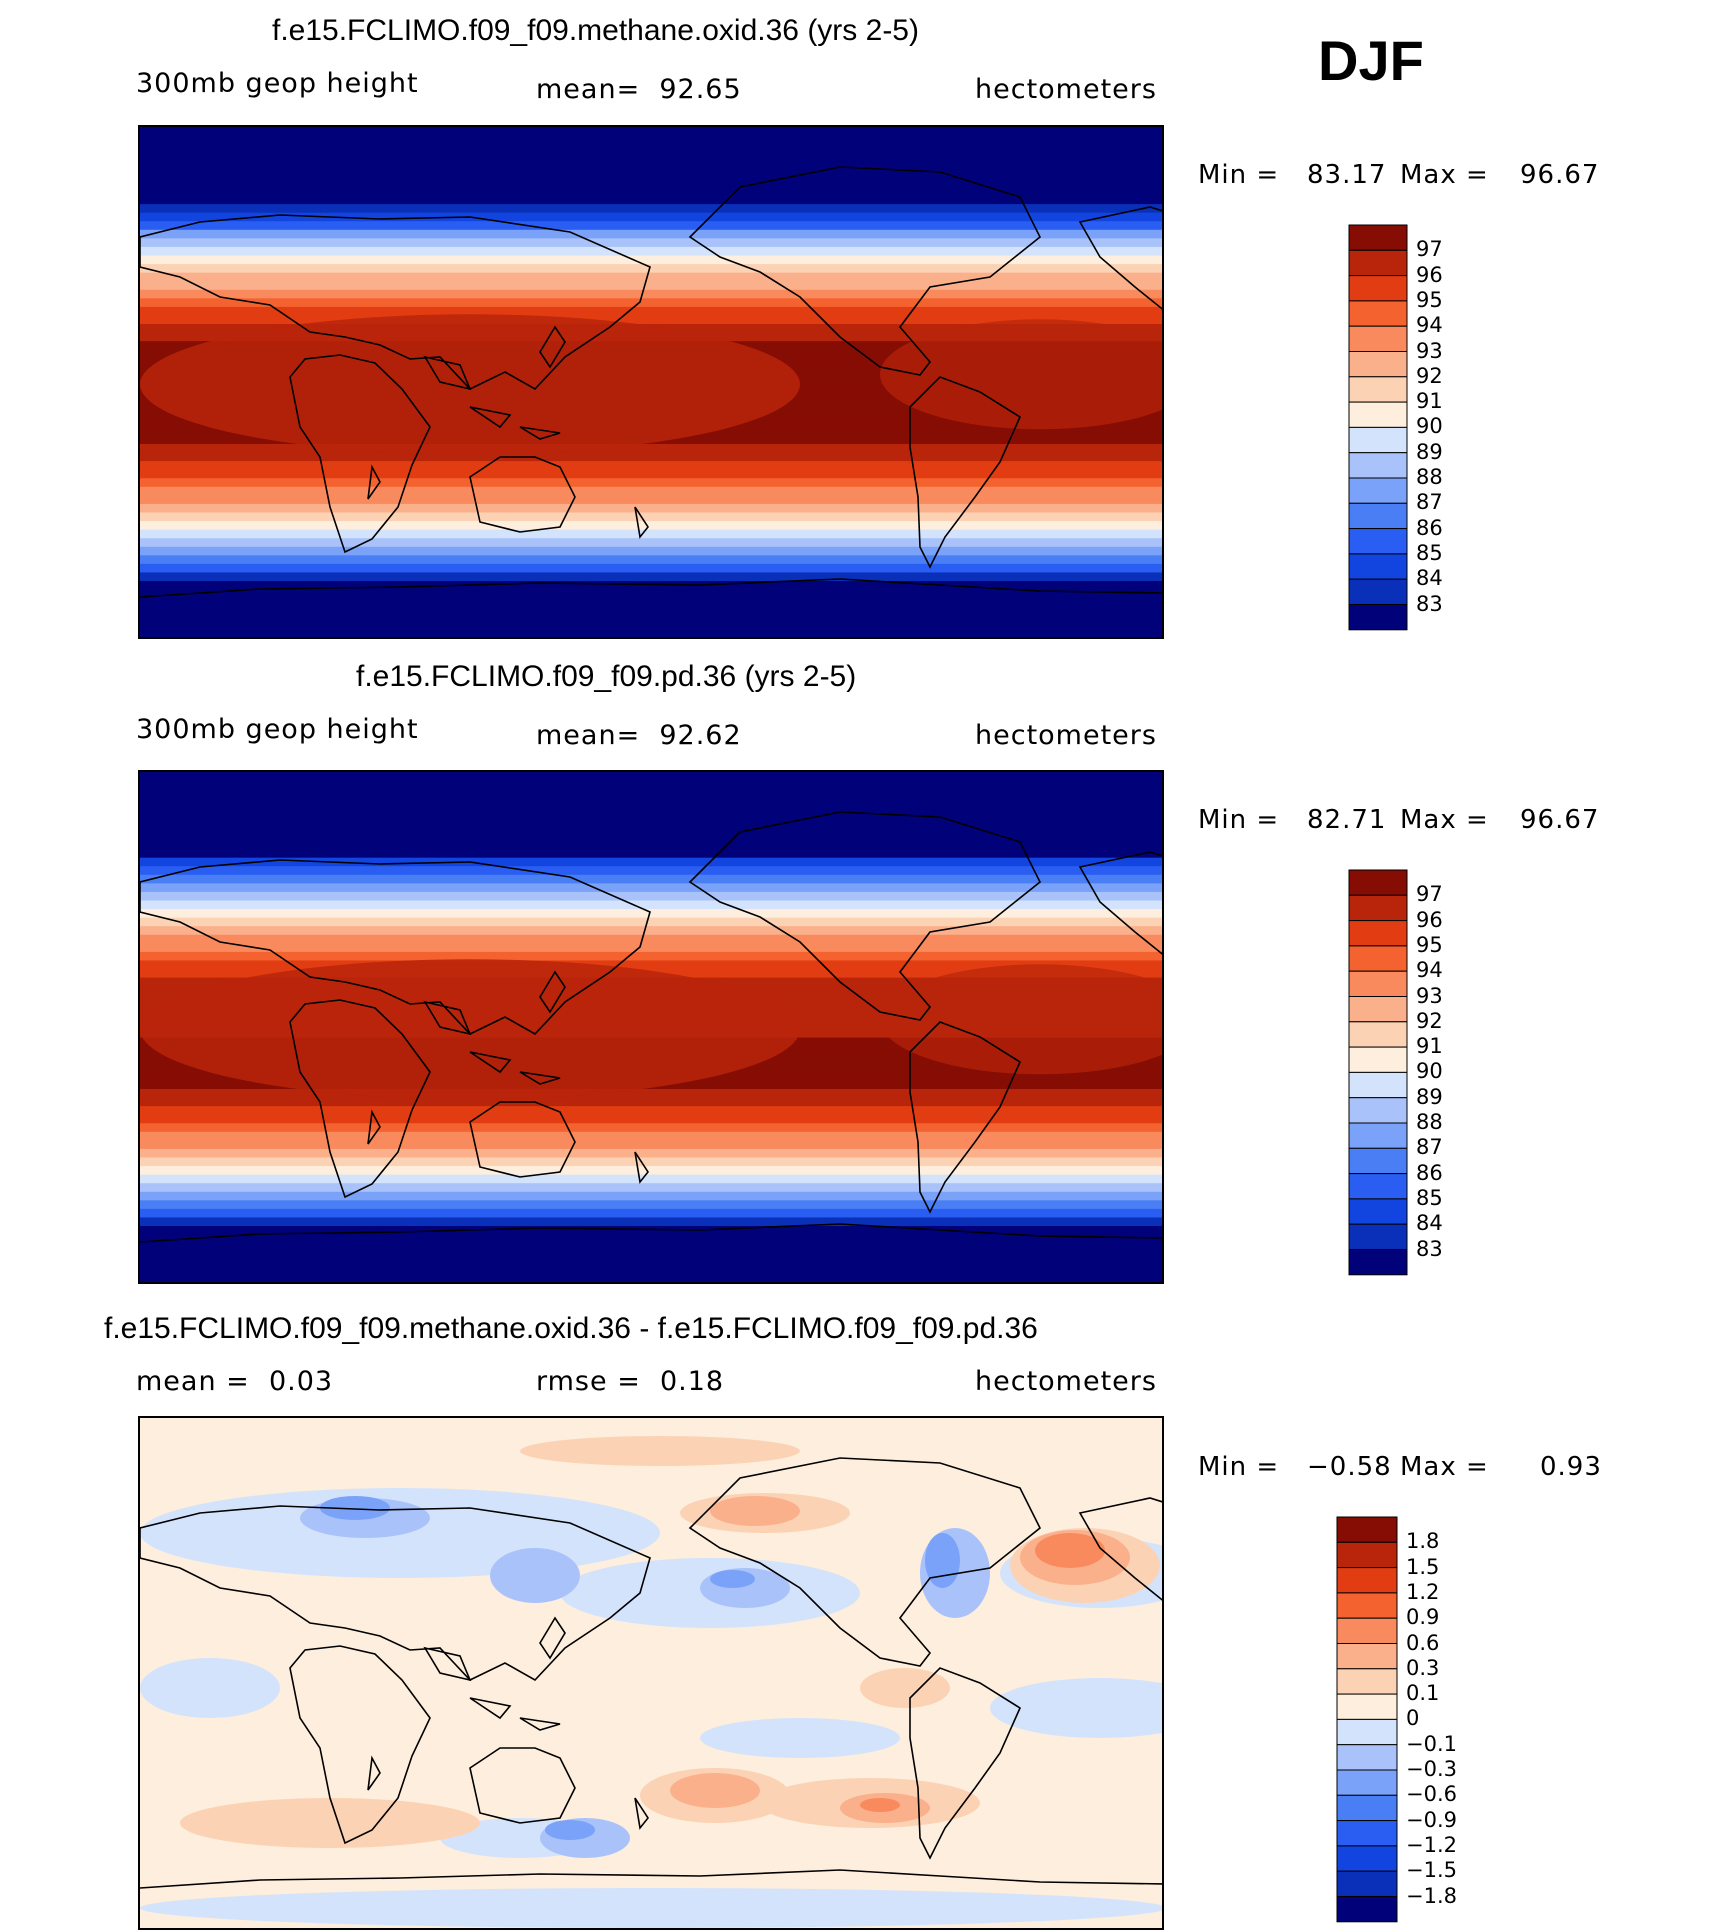 The image size is (1710, 1930). What do you see at coordinates (1444, 1467) in the screenshot?
I see `panel-3-max-label: Max =` at bounding box center [1444, 1467].